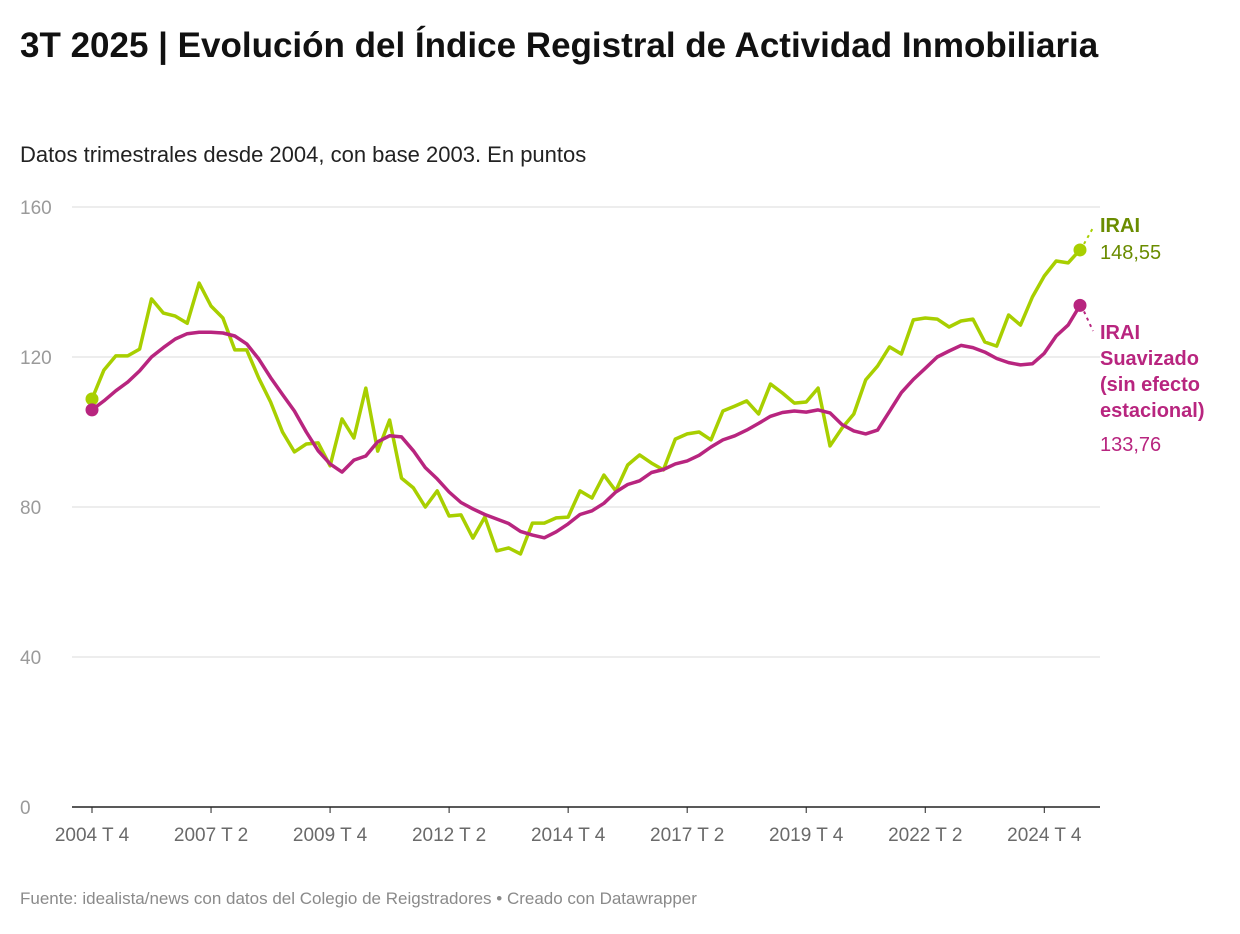 Image resolution: width=1240 pixels, height=934 pixels. Describe the element at coordinates (687, 835) in the screenshot. I see `x-tick-label: 2017 T 2` at that location.